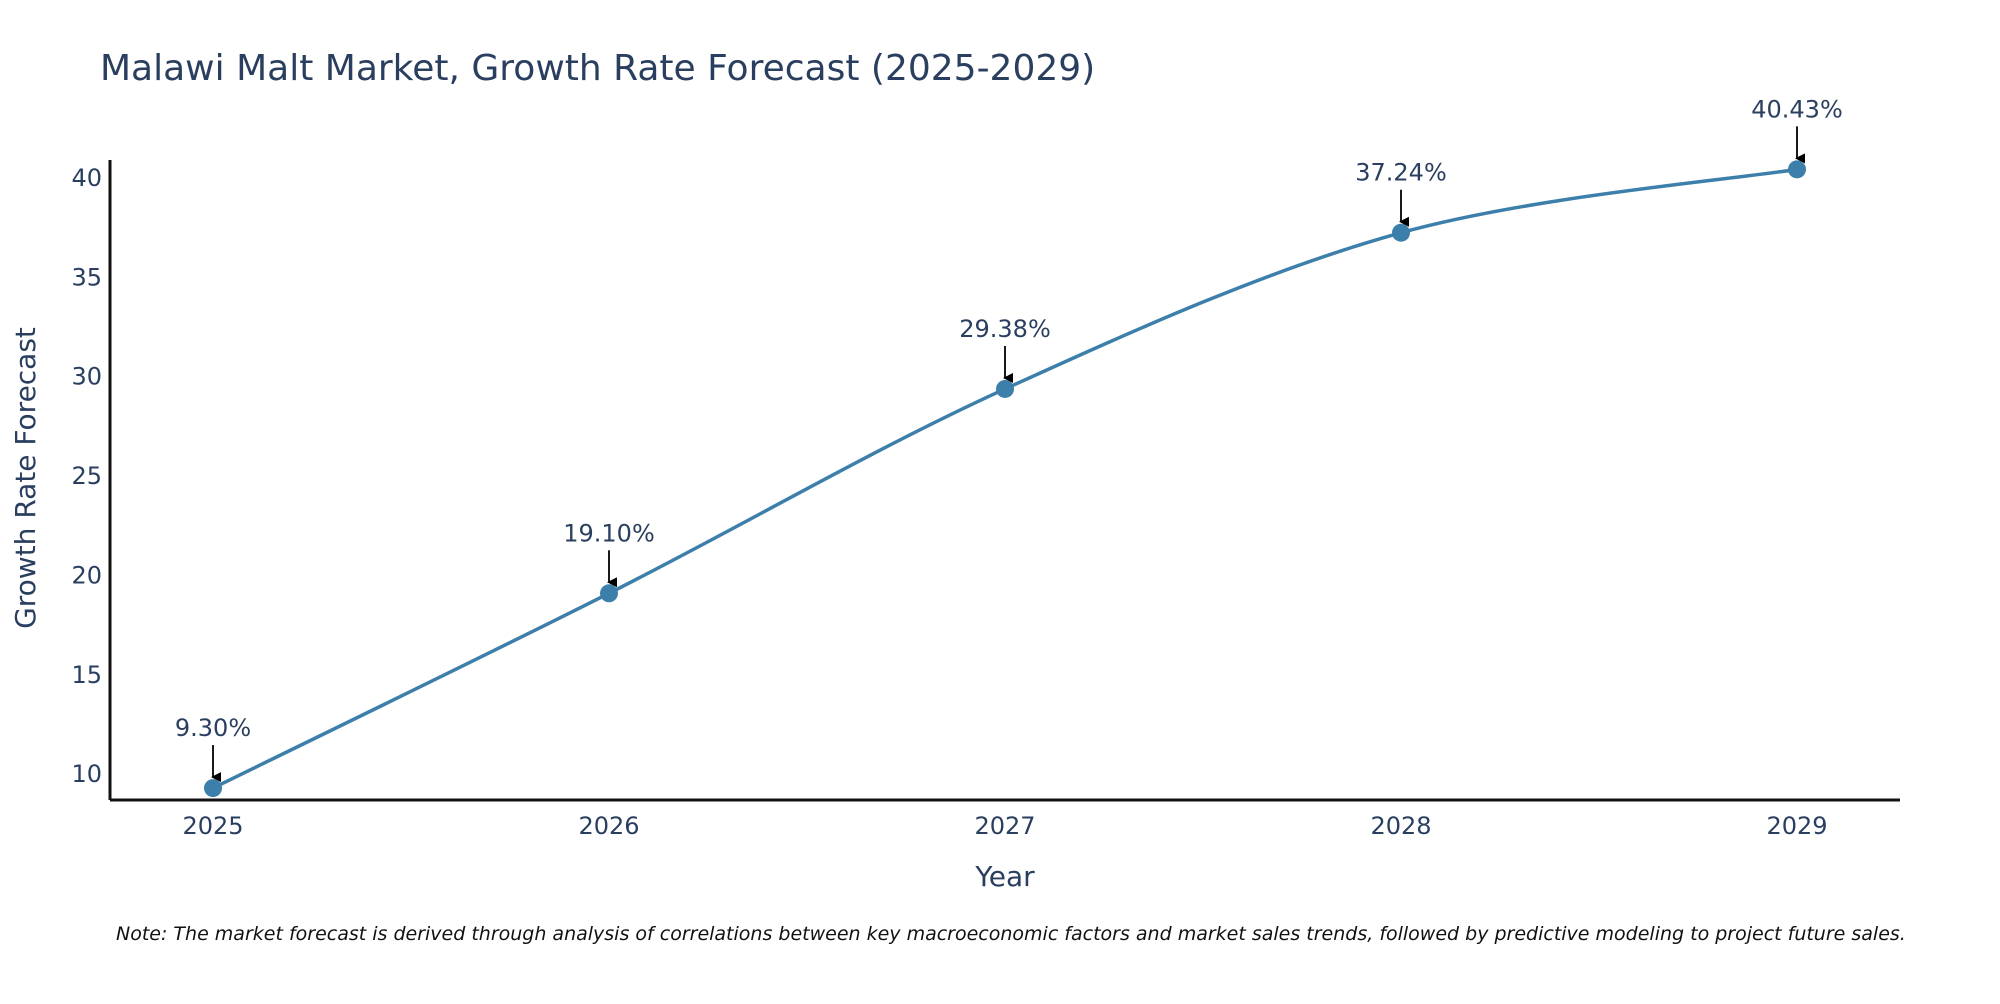 The width and height of the screenshot is (2000, 1004). Describe the element at coordinates (1401, 173) in the screenshot. I see `data-label: 37.24%` at that location.